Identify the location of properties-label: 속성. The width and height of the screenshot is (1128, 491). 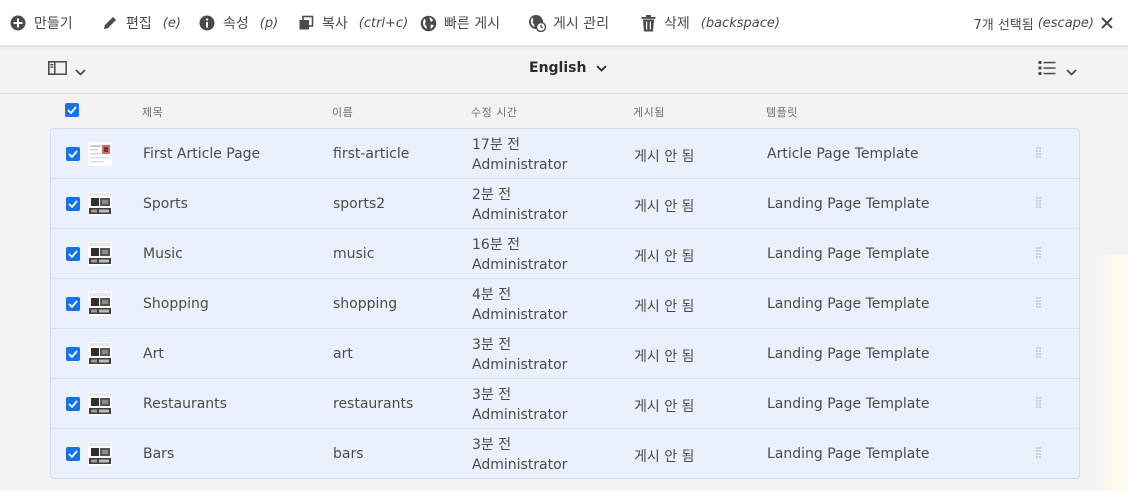
(236, 24).